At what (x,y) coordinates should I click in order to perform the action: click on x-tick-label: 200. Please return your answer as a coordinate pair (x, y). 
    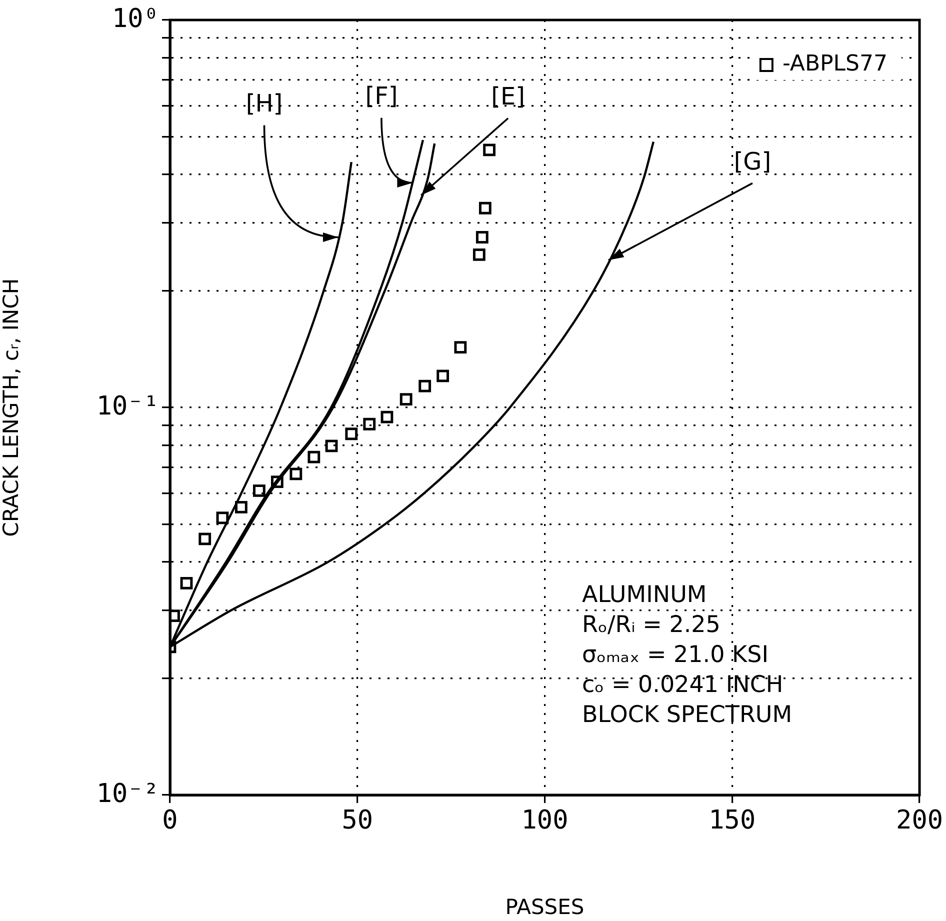
    Looking at the image, I should click on (920, 820).